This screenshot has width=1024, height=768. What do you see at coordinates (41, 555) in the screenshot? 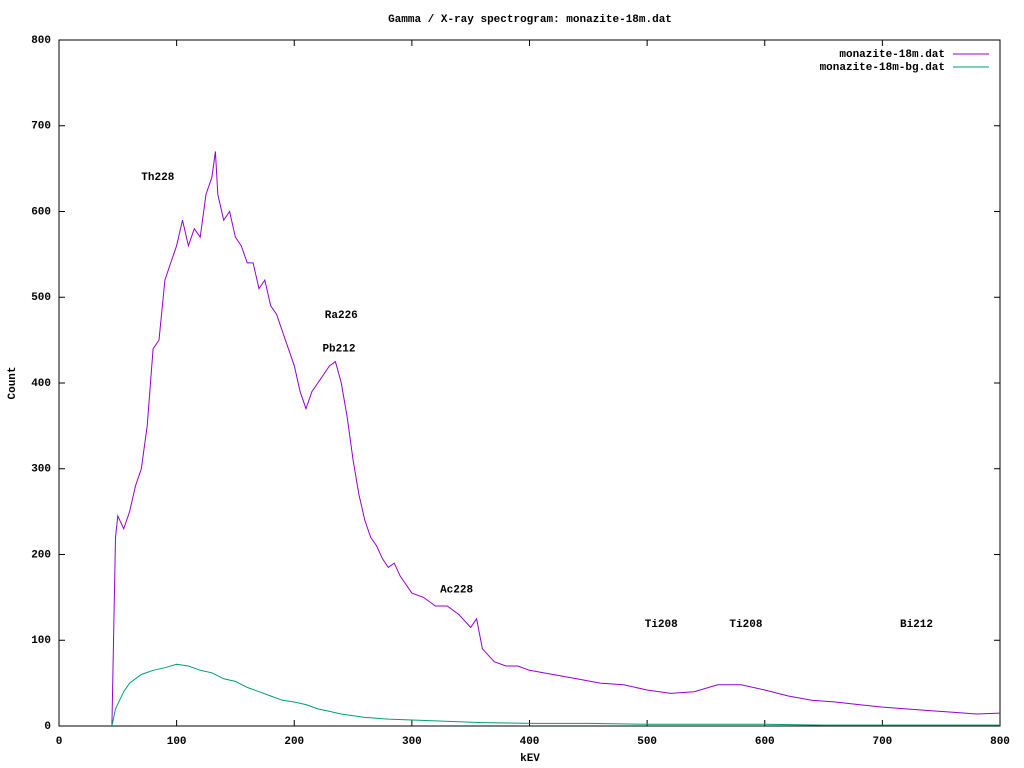
I see `y-tick-label: 200` at bounding box center [41, 555].